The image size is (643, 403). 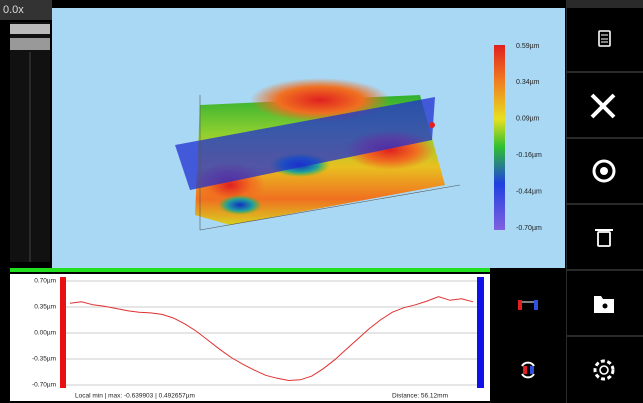 What do you see at coordinates (13, 10) in the screenshot?
I see `zoom-label: 0.0x` at bounding box center [13, 10].